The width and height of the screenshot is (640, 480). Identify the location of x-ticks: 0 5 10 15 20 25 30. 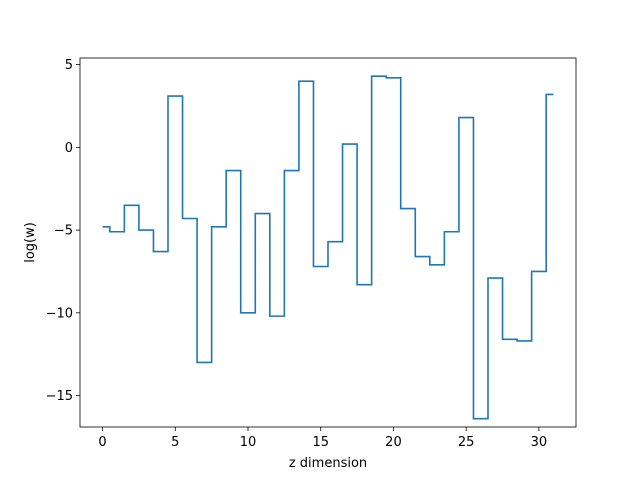
(322, 438).